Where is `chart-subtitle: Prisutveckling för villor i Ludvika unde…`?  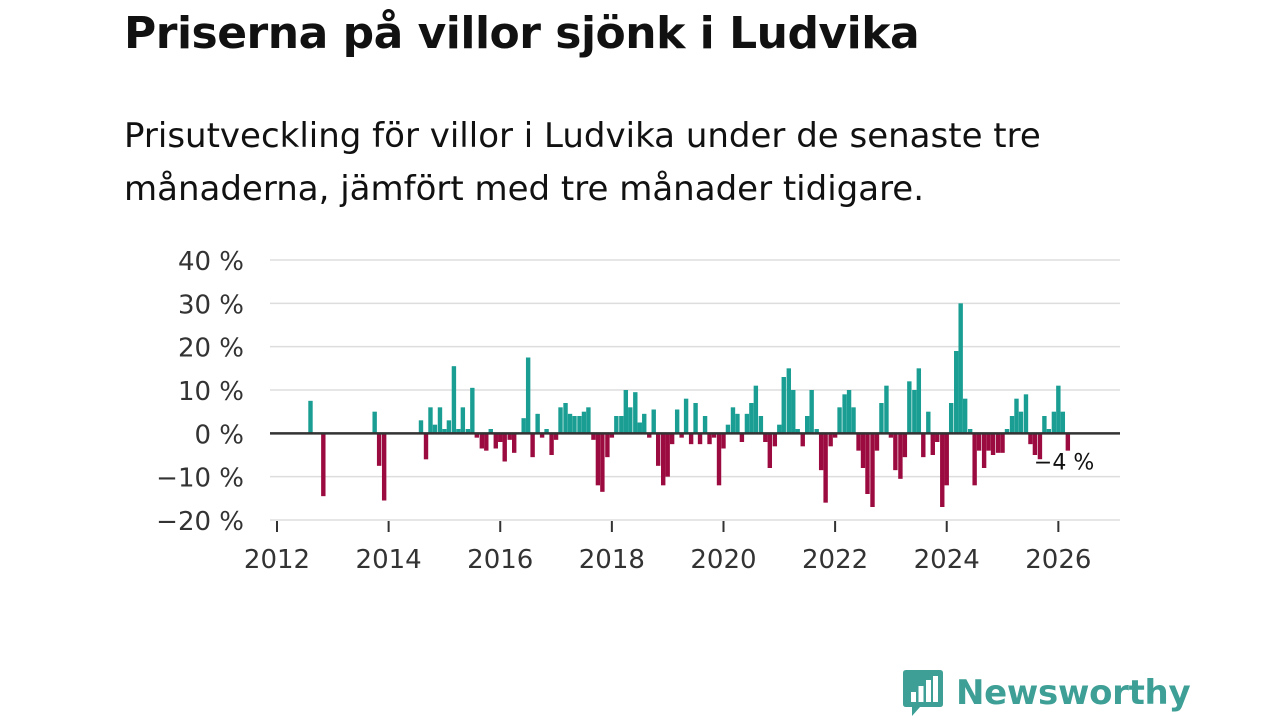
chart-subtitle: Prisutveckling för villor i Ludvika unde… is located at coordinates (582, 162).